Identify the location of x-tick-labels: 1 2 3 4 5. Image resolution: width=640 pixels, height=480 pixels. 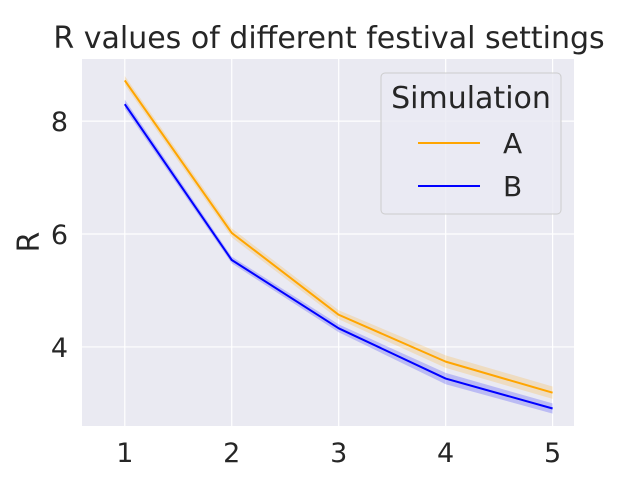
(338, 453).